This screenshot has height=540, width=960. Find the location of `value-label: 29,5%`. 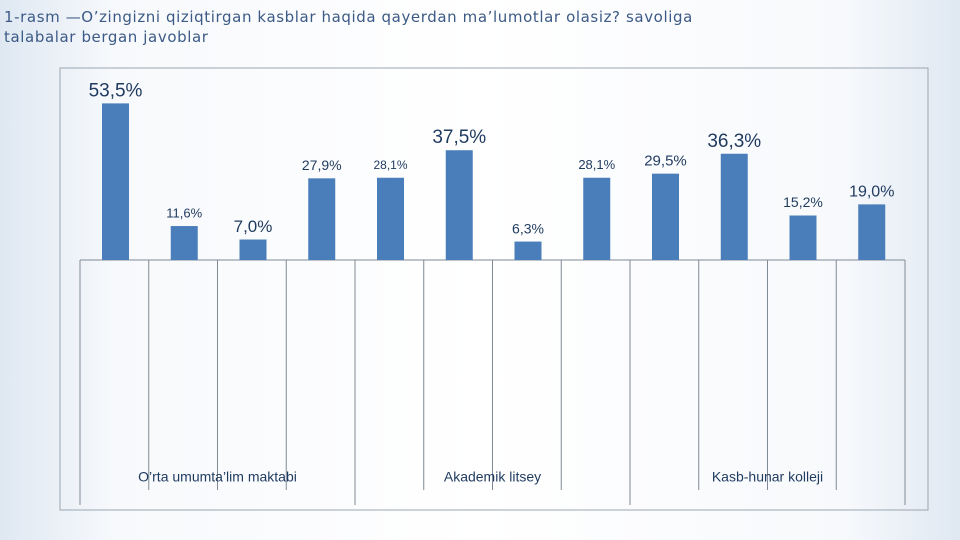

value-label: 29,5% is located at coordinates (665, 161).